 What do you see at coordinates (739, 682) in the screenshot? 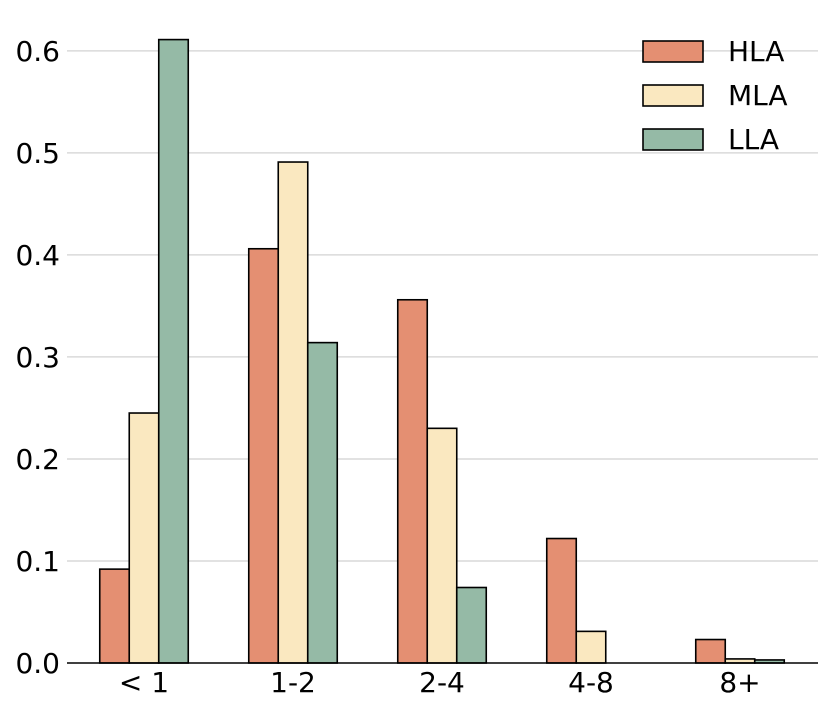
I see `x-tick-label: 8+` at bounding box center [739, 682].